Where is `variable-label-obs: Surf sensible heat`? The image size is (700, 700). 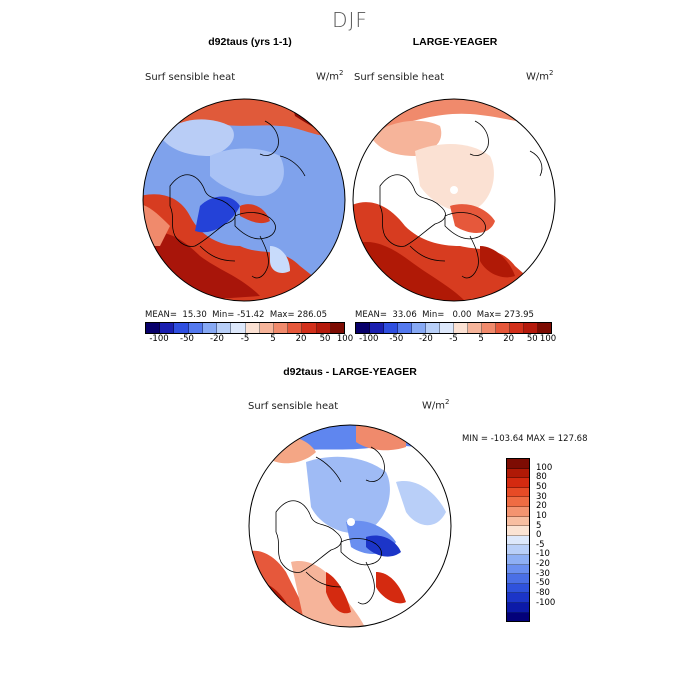 variable-label-obs: Surf sensible heat is located at coordinates (399, 77).